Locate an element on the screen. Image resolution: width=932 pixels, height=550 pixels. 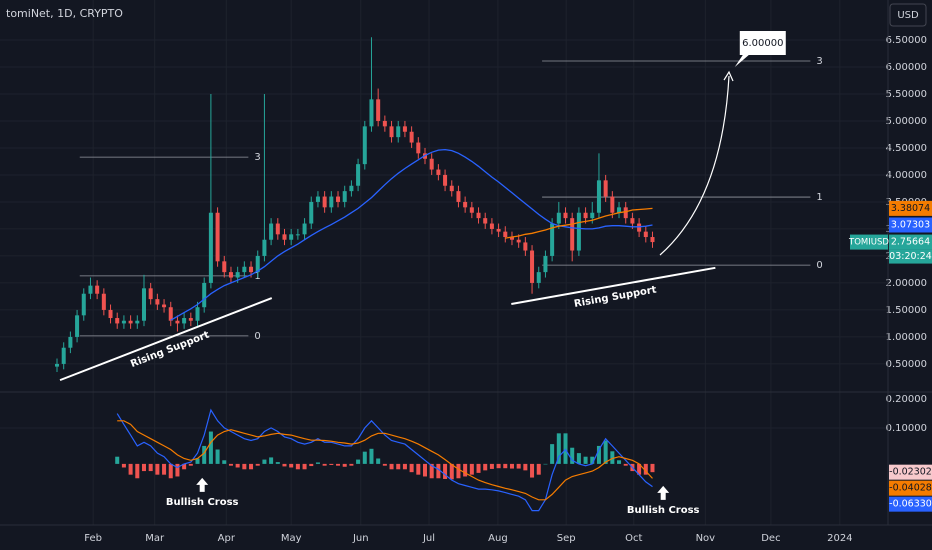
x-tick-label: Dec is located at coordinates (770, 538).